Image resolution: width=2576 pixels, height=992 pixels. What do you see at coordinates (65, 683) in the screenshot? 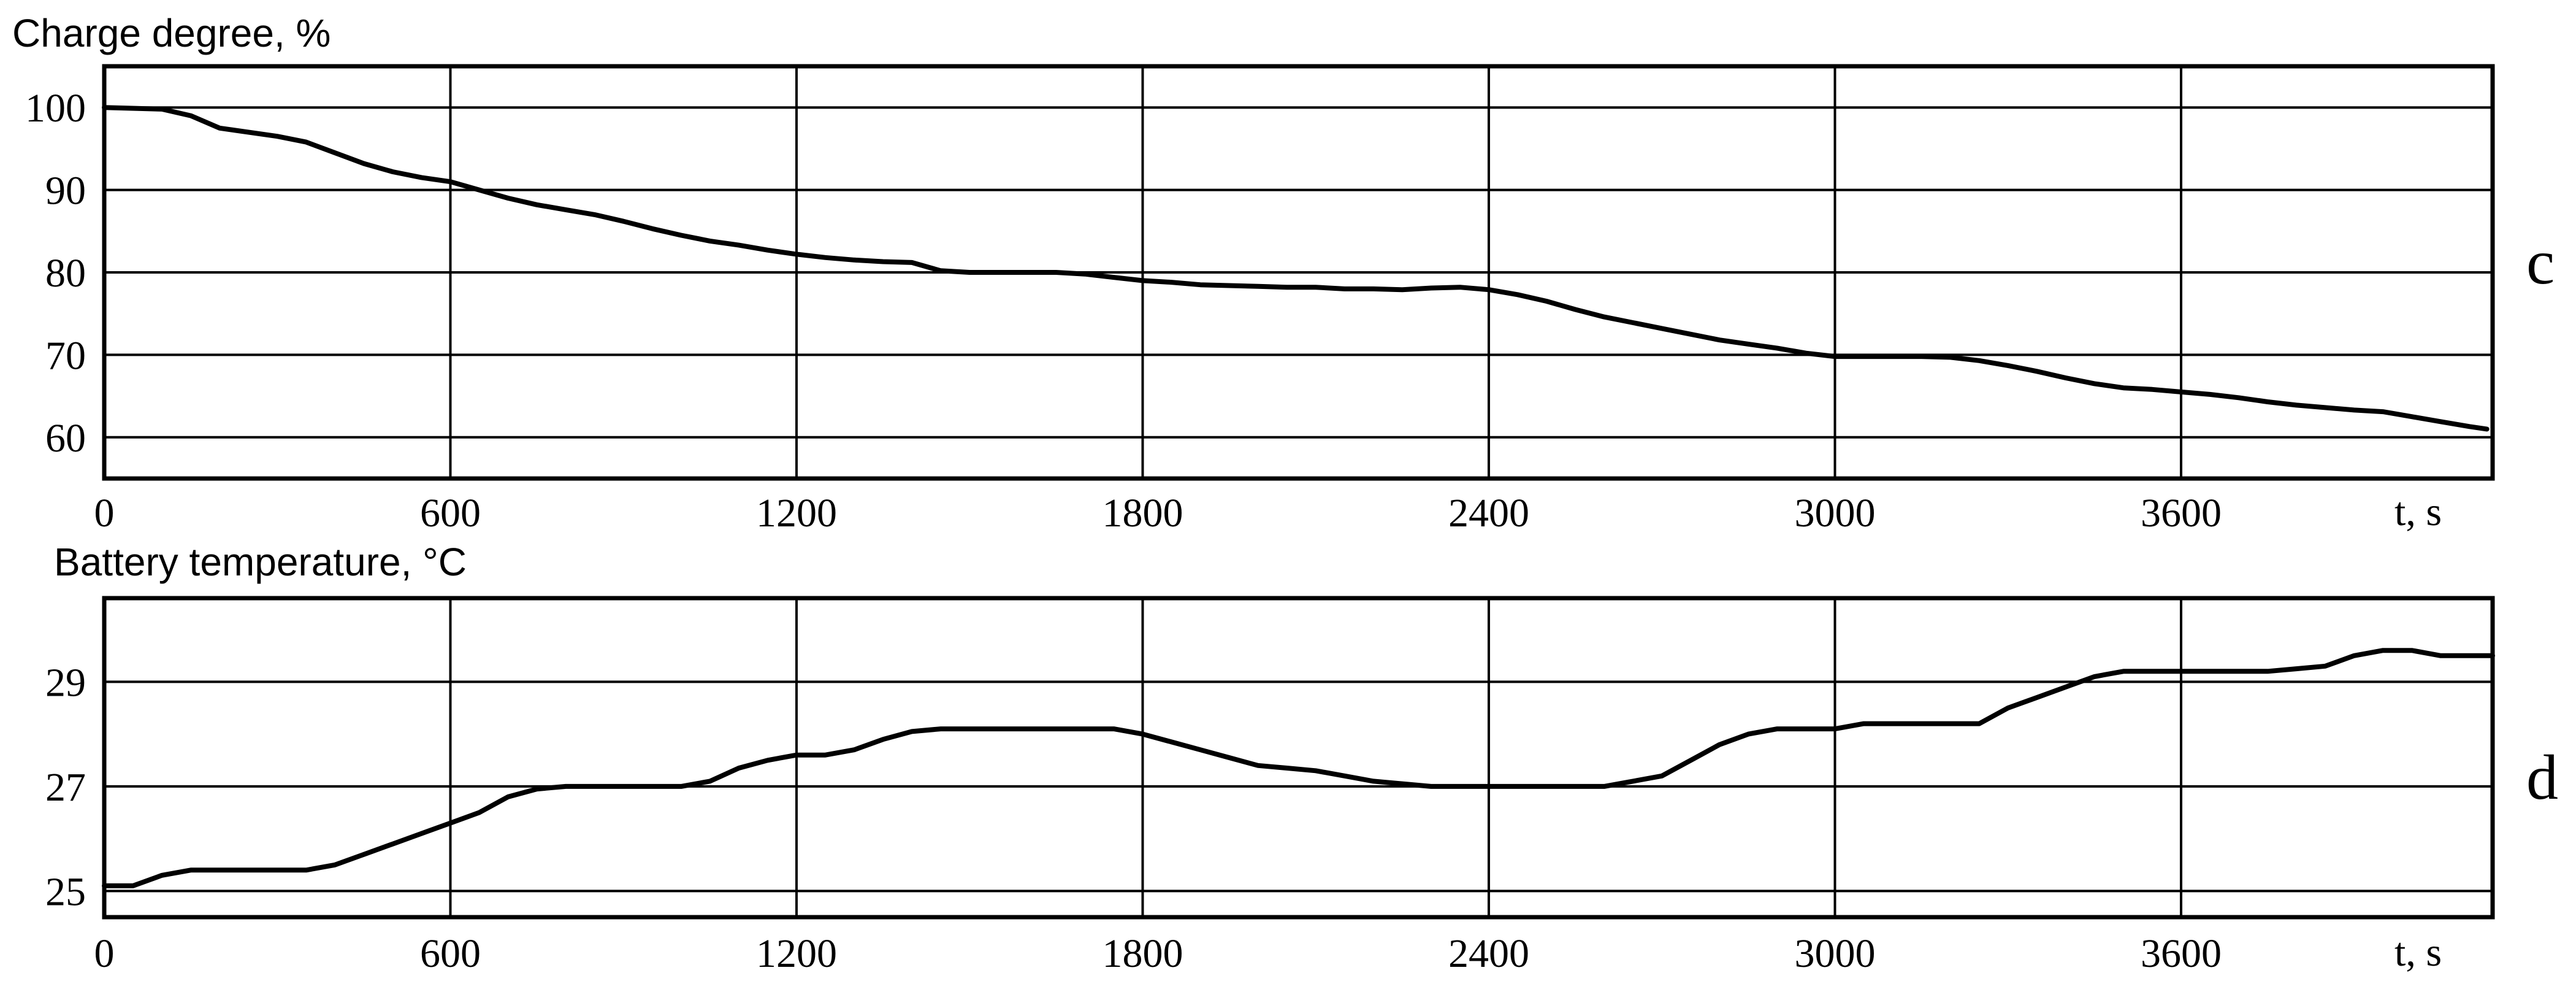
I see `y-tick-label: 29` at bounding box center [65, 683].